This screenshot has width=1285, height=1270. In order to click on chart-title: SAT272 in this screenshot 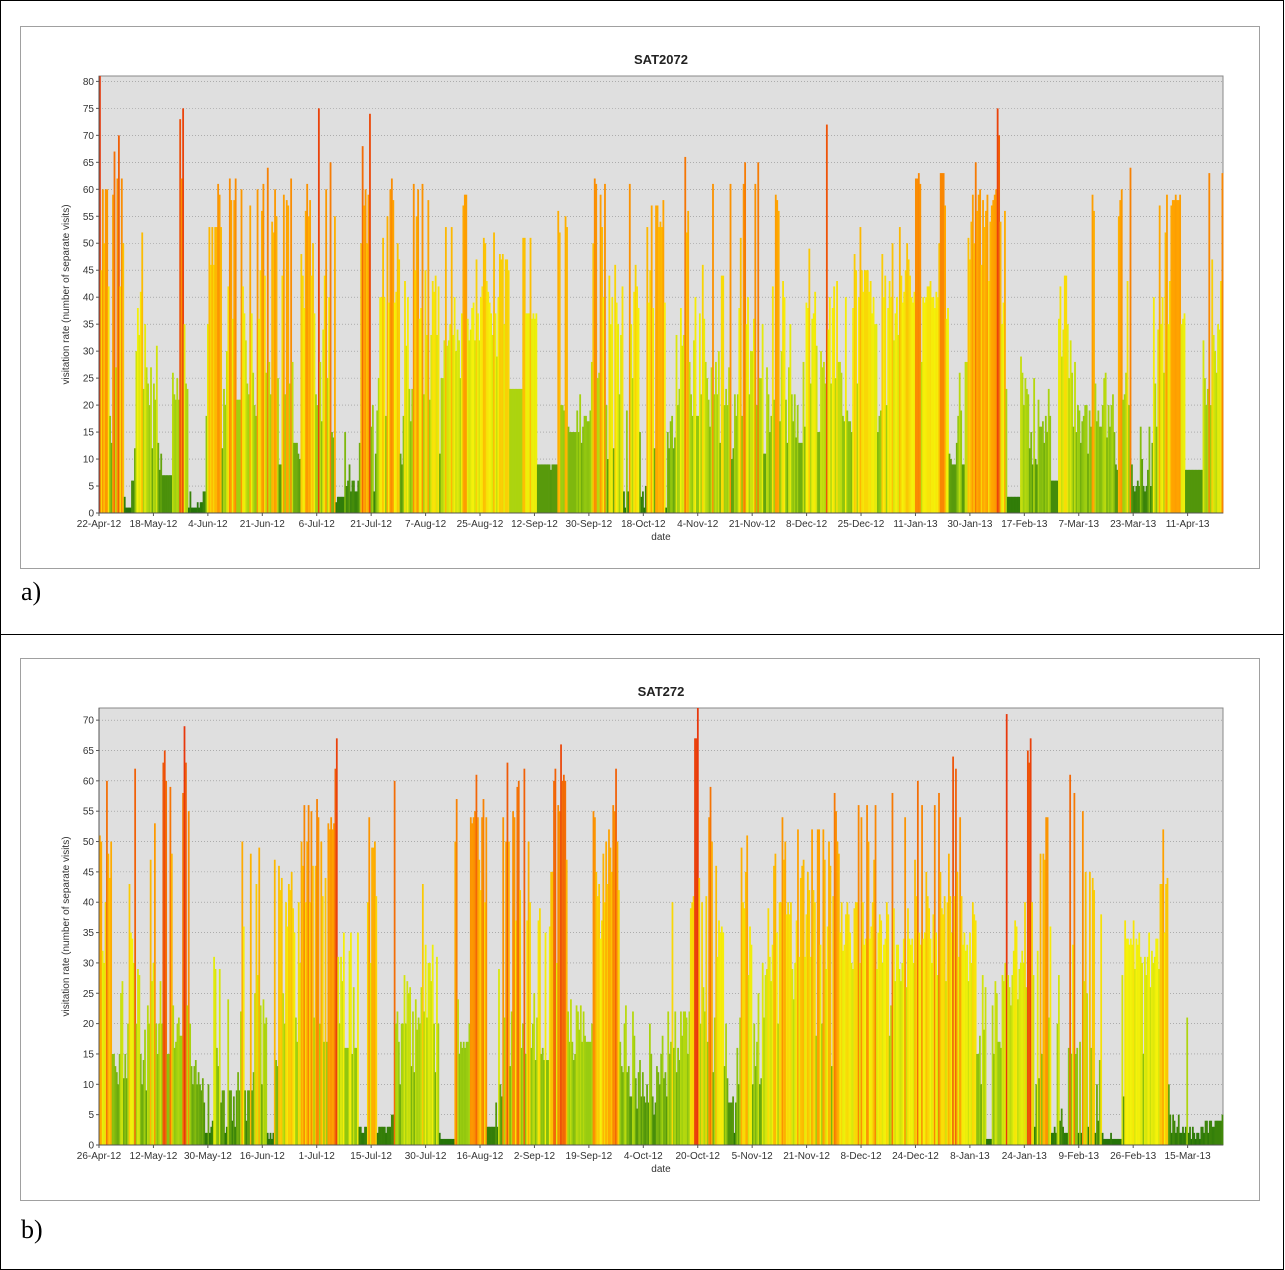, I will do `click(661, 691)`.